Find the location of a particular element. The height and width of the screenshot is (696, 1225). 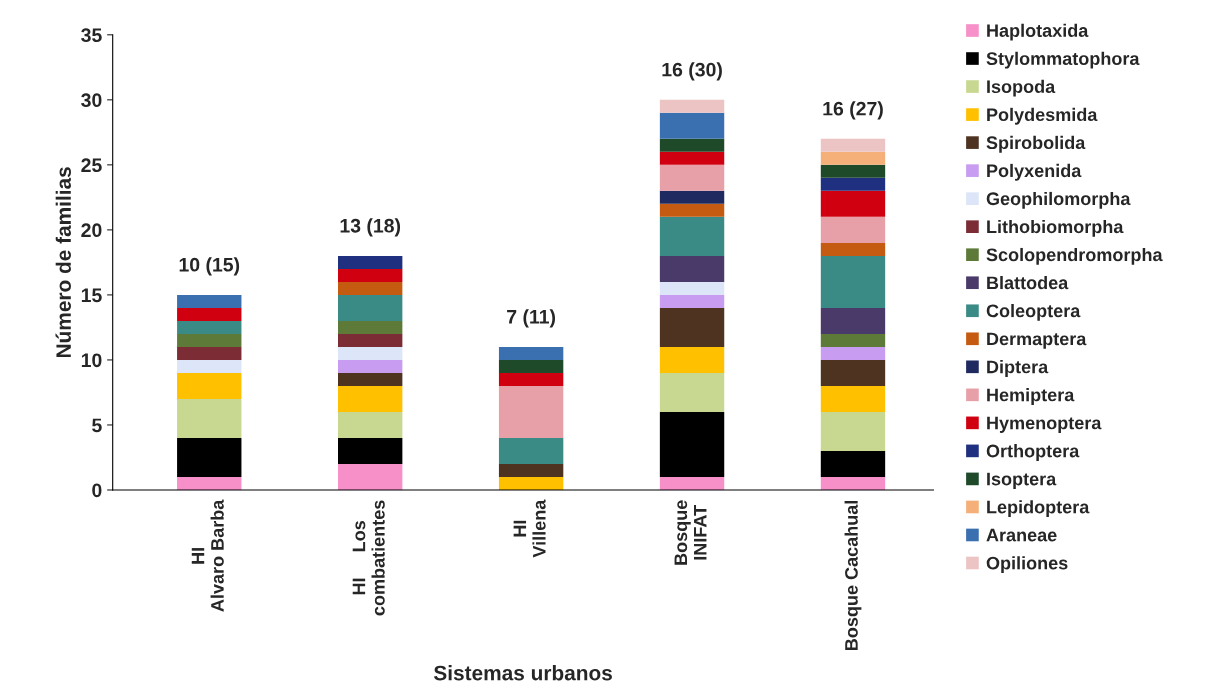

annotation: 13 (18) is located at coordinates (370, 227).